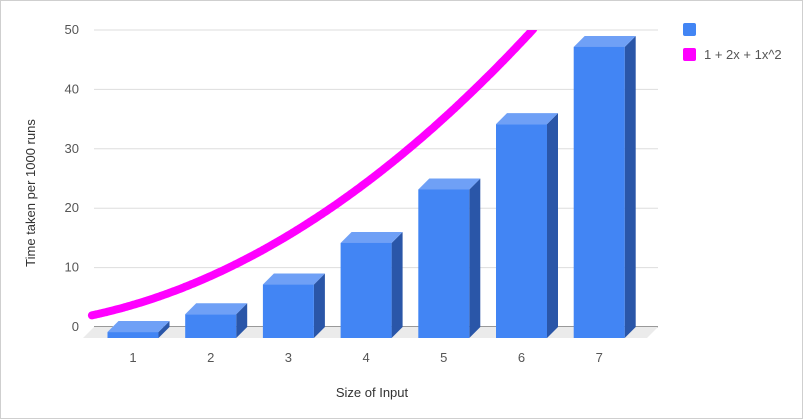 The height and width of the screenshot is (420, 803). Describe the element at coordinates (689, 54) in the screenshot. I see `legend-swatch-trendline` at that location.